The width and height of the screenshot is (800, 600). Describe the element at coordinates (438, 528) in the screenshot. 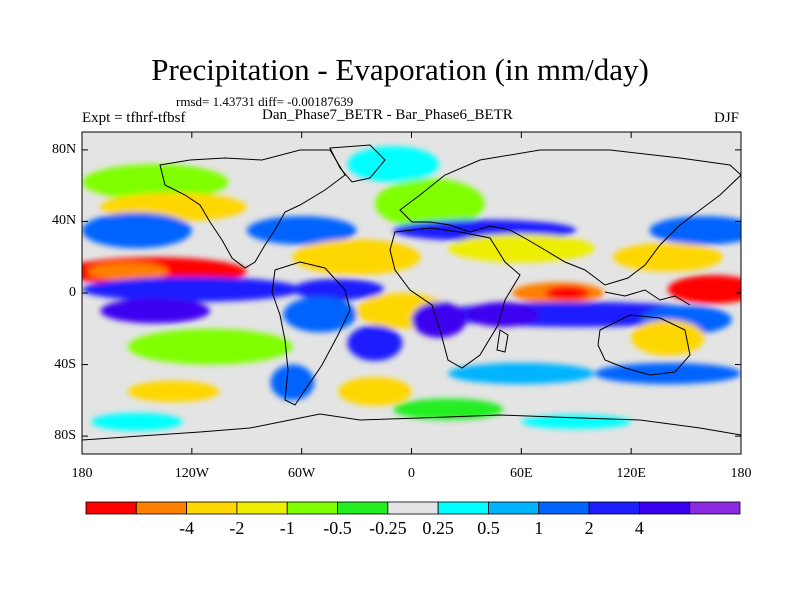

I see `colorbar-label: 0.25` at that location.